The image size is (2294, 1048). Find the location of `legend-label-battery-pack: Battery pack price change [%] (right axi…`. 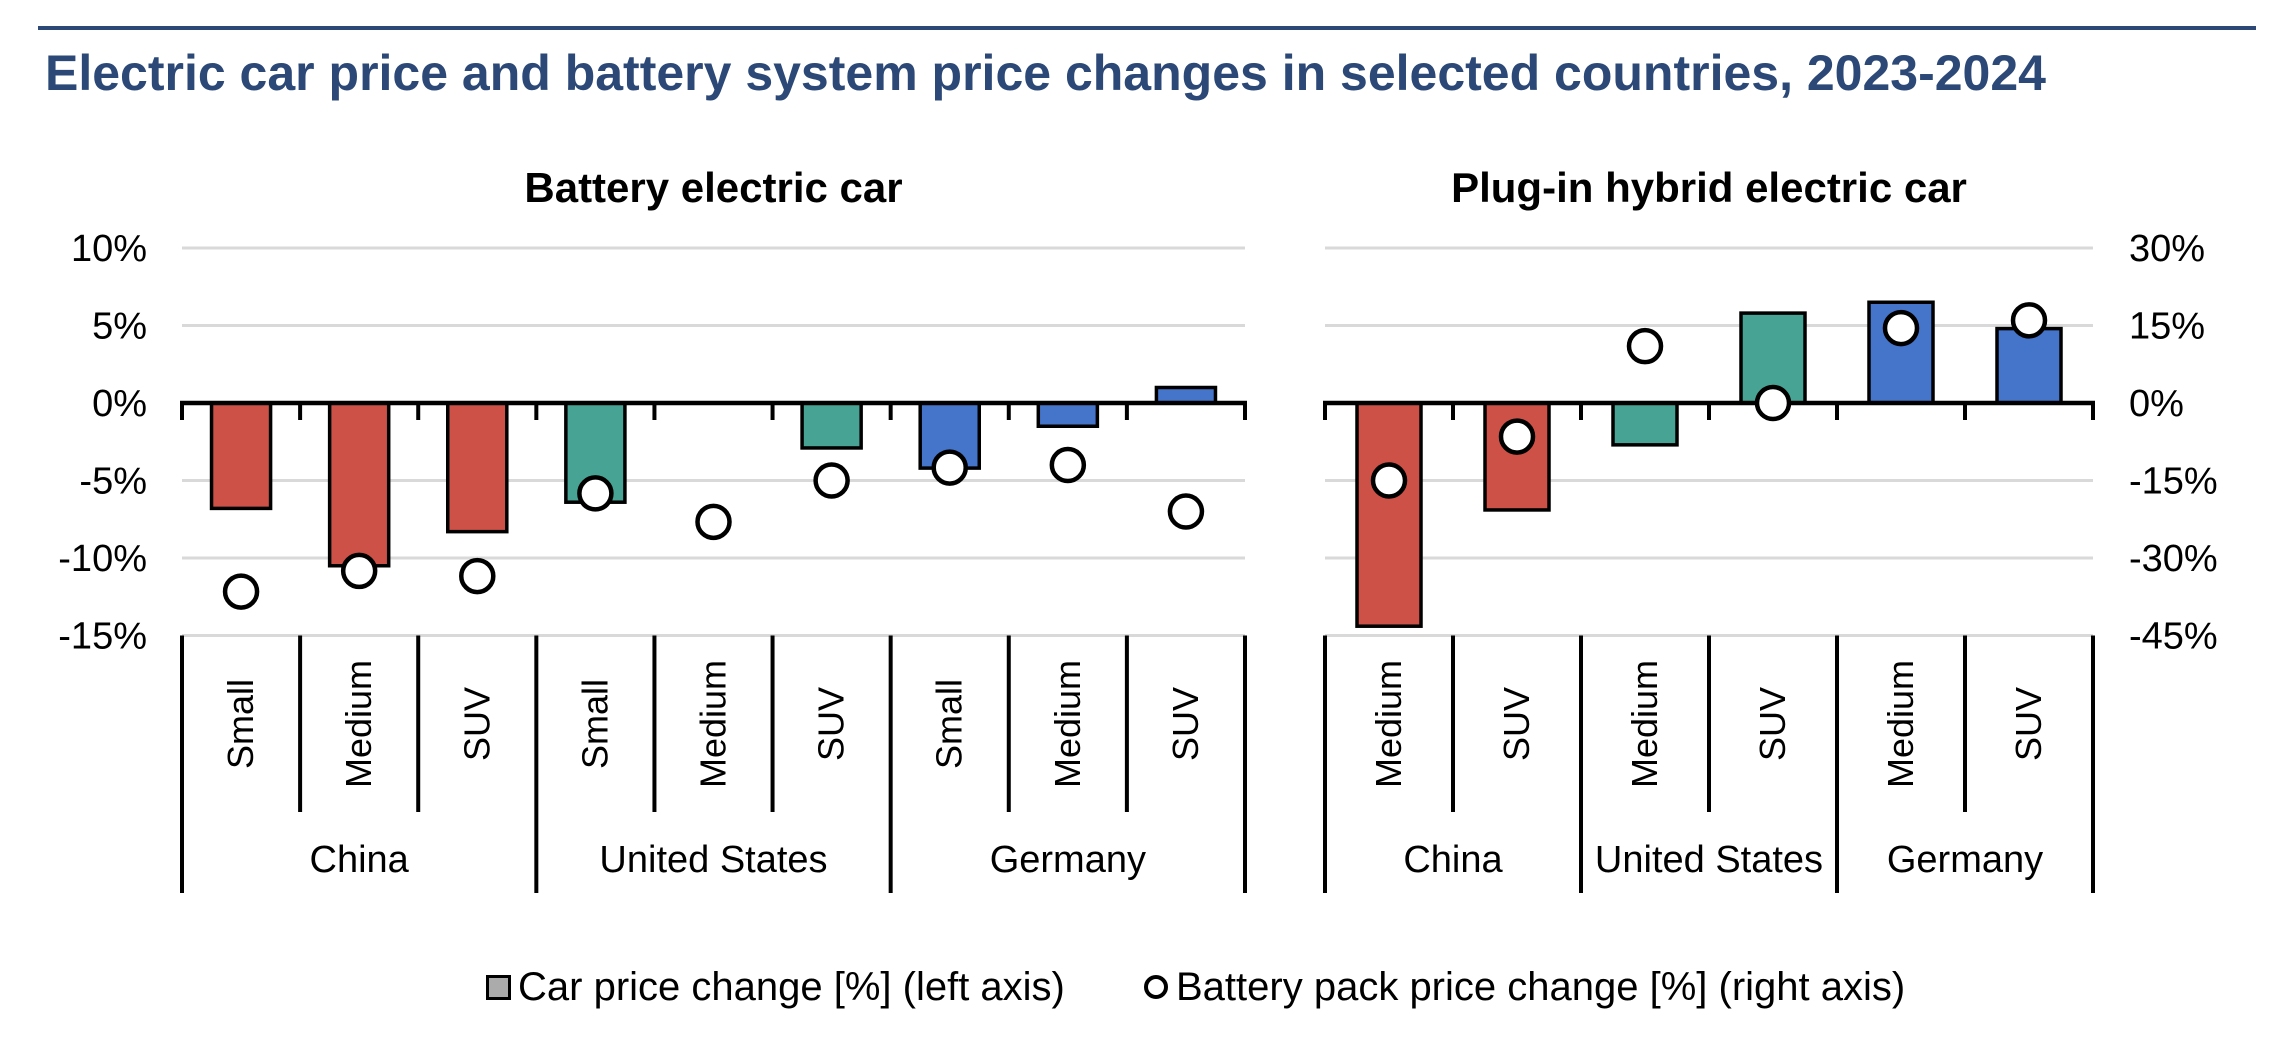

legend-label-battery-pack: Battery pack price change [%] (right axi… is located at coordinates (1541, 986).